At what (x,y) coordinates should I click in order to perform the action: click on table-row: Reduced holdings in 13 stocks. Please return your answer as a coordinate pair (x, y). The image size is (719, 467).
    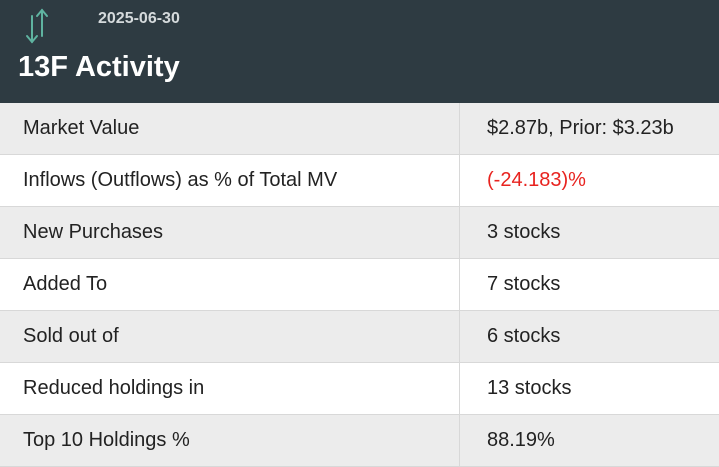
    Looking at the image, I should click on (359, 388).